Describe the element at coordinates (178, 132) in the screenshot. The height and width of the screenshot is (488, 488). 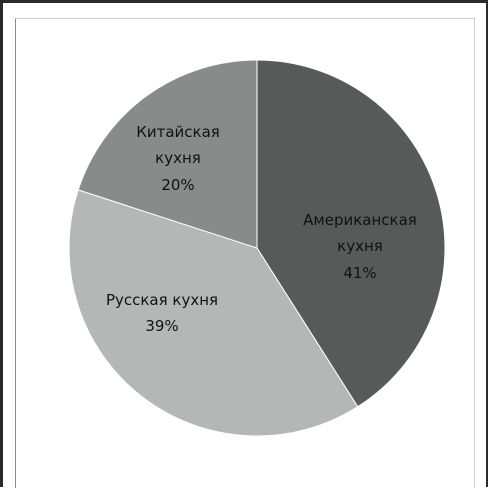
I see `slice-label: Китайская` at that location.